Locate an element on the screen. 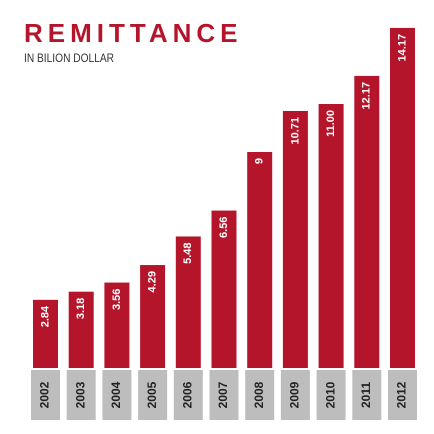 This screenshot has height=434, width=434. chart-title: REMITTANCE is located at coordinates (133, 33).